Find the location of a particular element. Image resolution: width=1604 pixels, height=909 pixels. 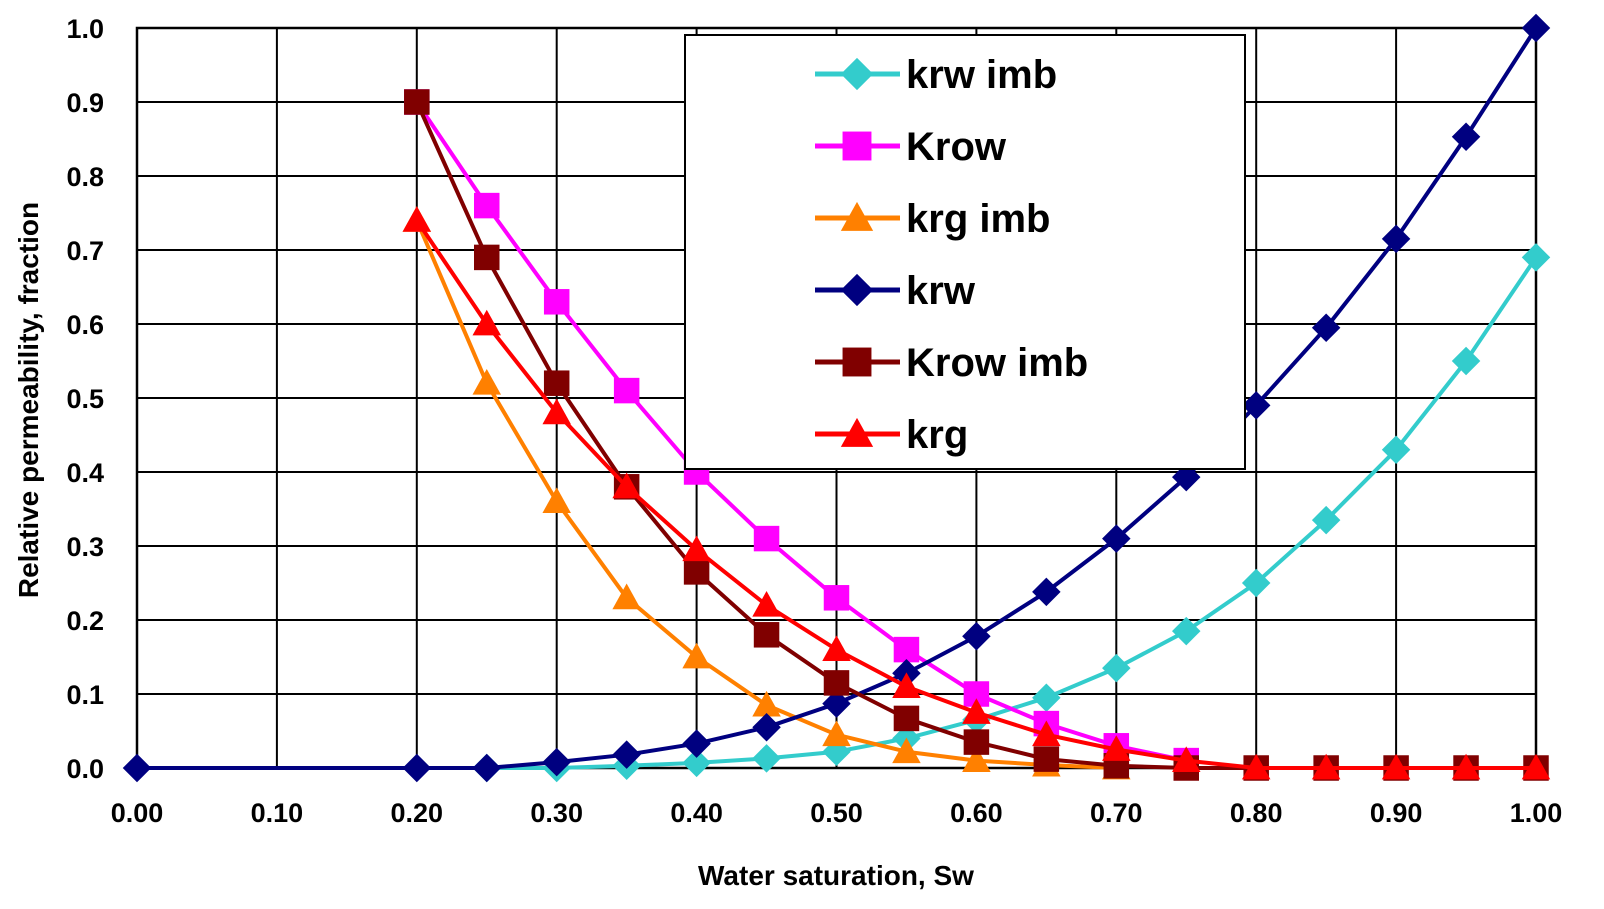

x-tick-label: 0.90 is located at coordinates (1396, 813).